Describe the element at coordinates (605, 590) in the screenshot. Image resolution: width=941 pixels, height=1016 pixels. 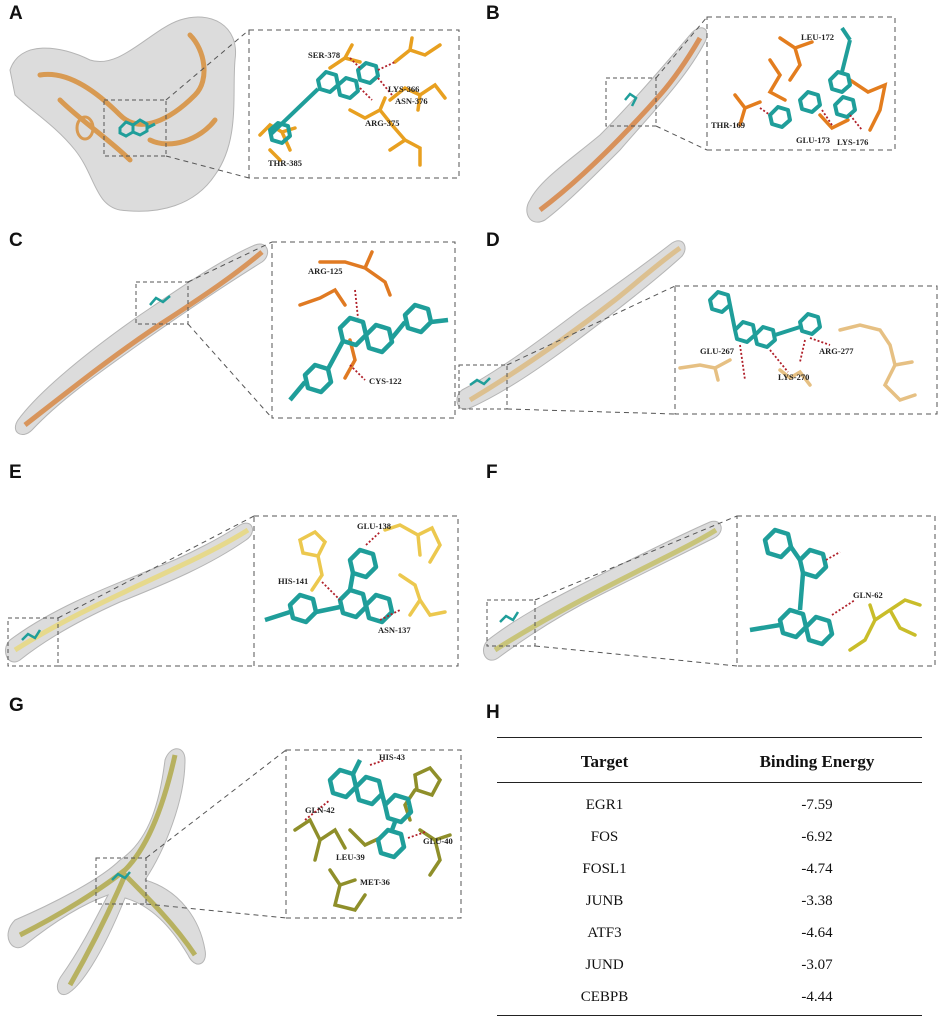
I see `protein-ribbon-f` at that location.